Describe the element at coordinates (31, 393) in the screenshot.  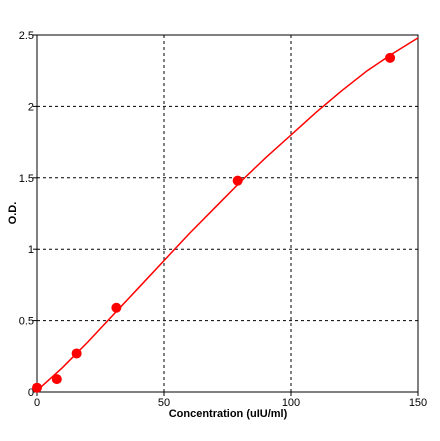
I see `y-tick-label-0: 0` at that location.